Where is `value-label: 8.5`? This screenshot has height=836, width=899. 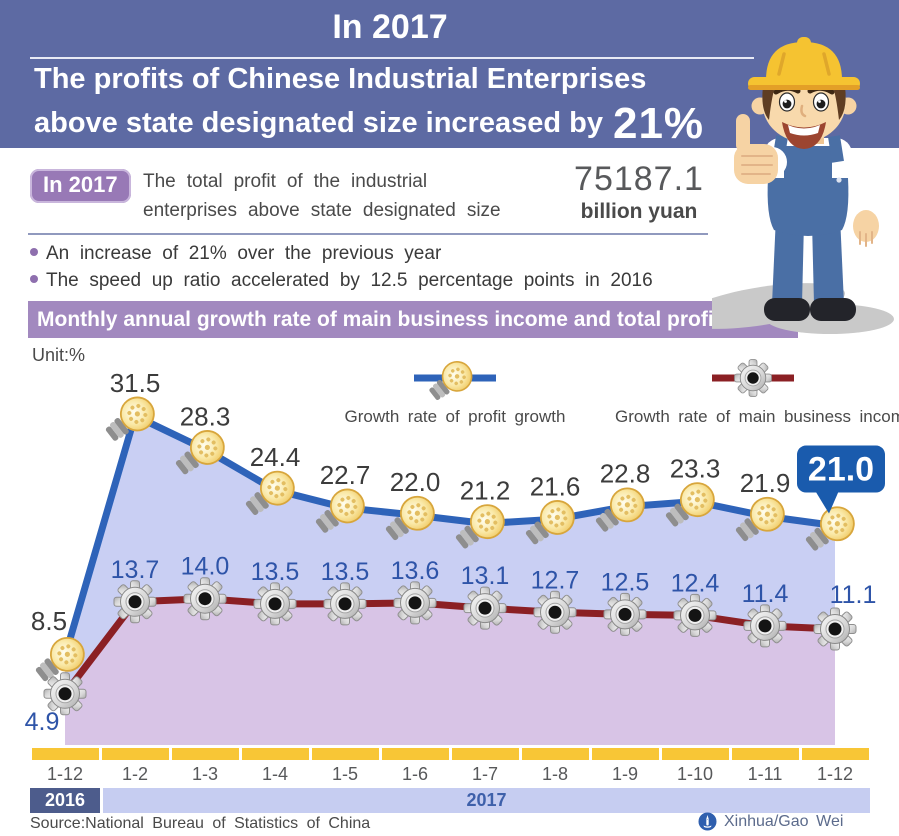
value-label: 8.5 is located at coordinates (49, 621).